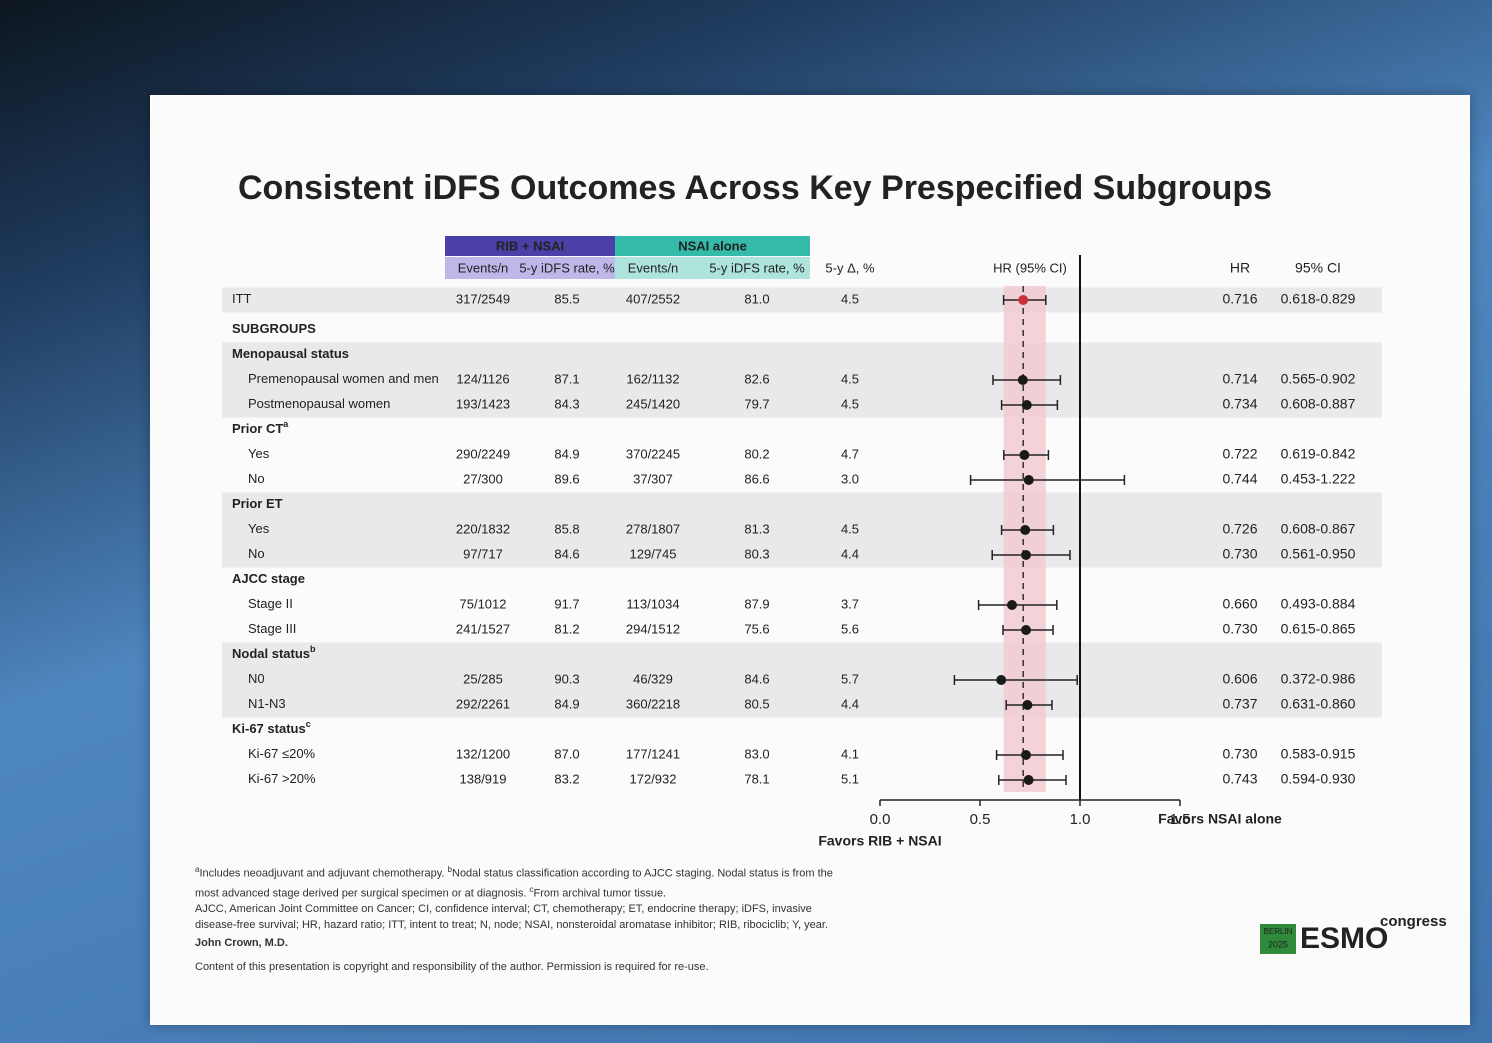  I want to click on ci-cell: 0.618-0.829, so click(1318, 299).